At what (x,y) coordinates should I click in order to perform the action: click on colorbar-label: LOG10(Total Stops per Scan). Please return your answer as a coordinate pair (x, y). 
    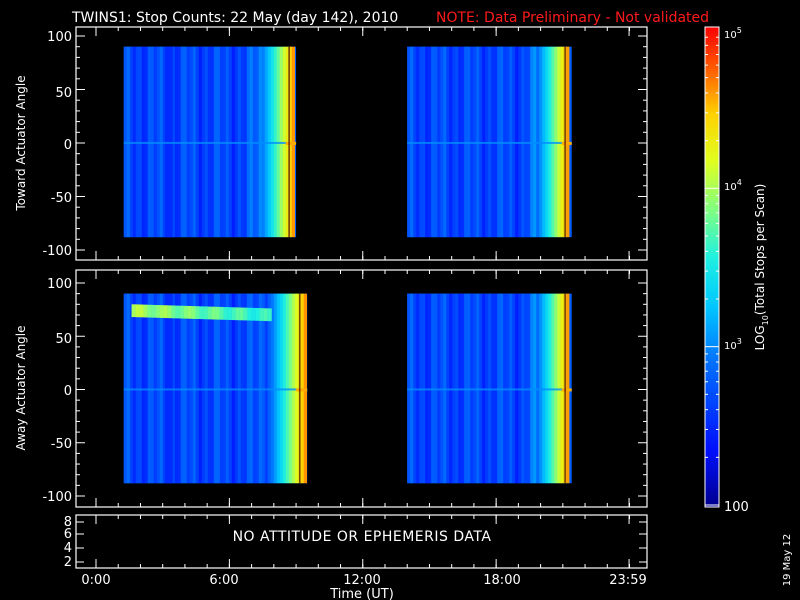
    Looking at the image, I should click on (761, 267).